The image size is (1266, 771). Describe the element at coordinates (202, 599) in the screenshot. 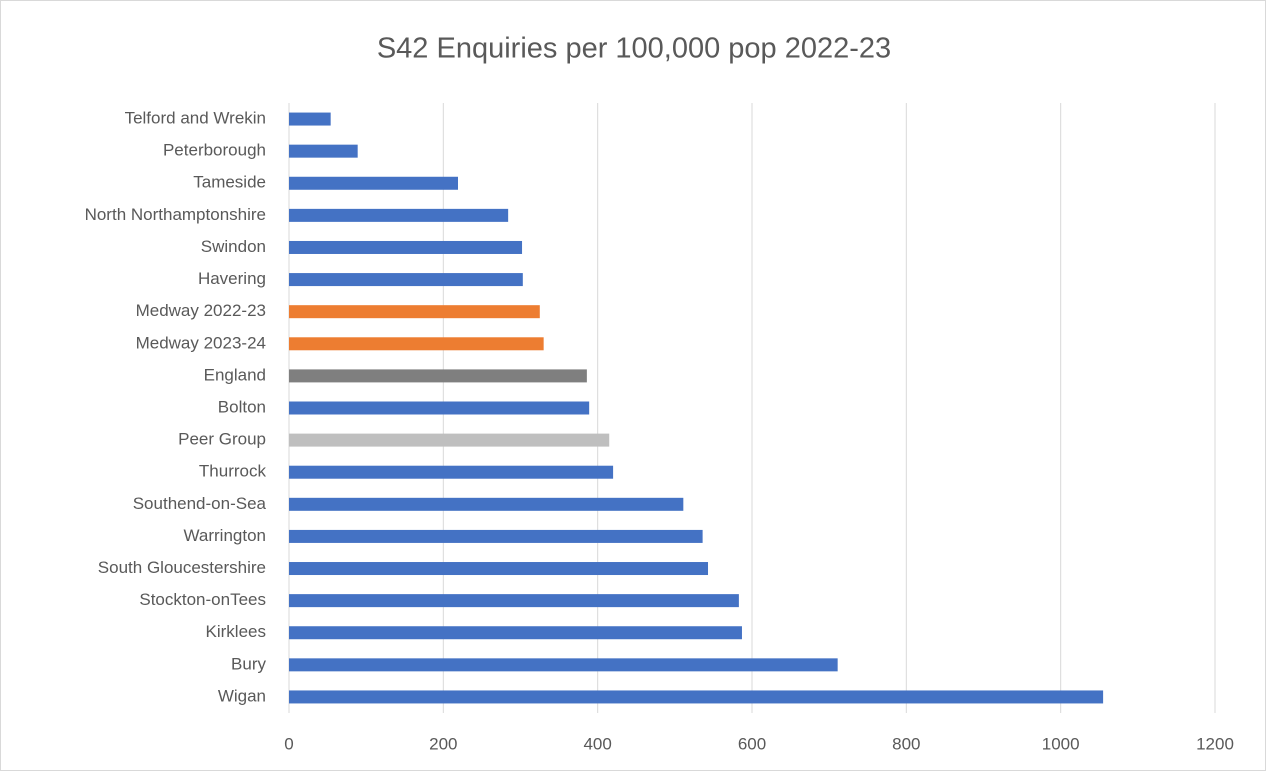

I see `y-tick-label: Stockton-onTees` at that location.